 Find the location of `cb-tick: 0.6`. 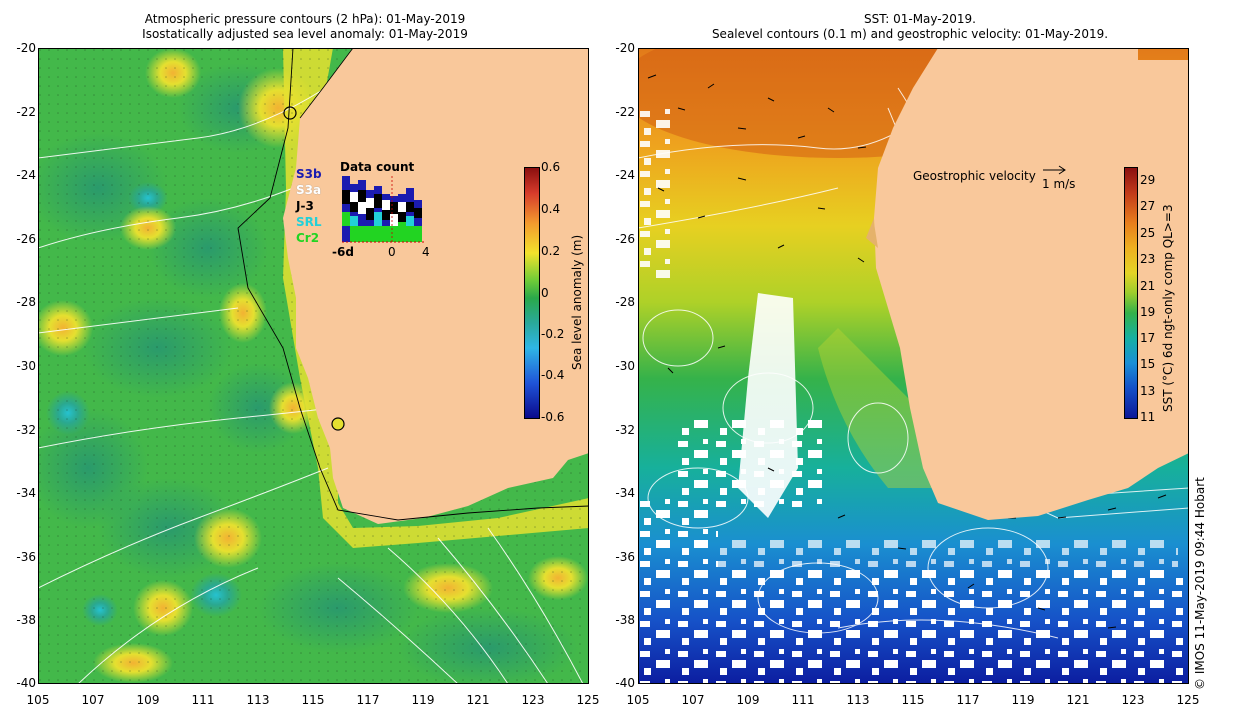

cb-tick: 0.6 is located at coordinates (551, 167).